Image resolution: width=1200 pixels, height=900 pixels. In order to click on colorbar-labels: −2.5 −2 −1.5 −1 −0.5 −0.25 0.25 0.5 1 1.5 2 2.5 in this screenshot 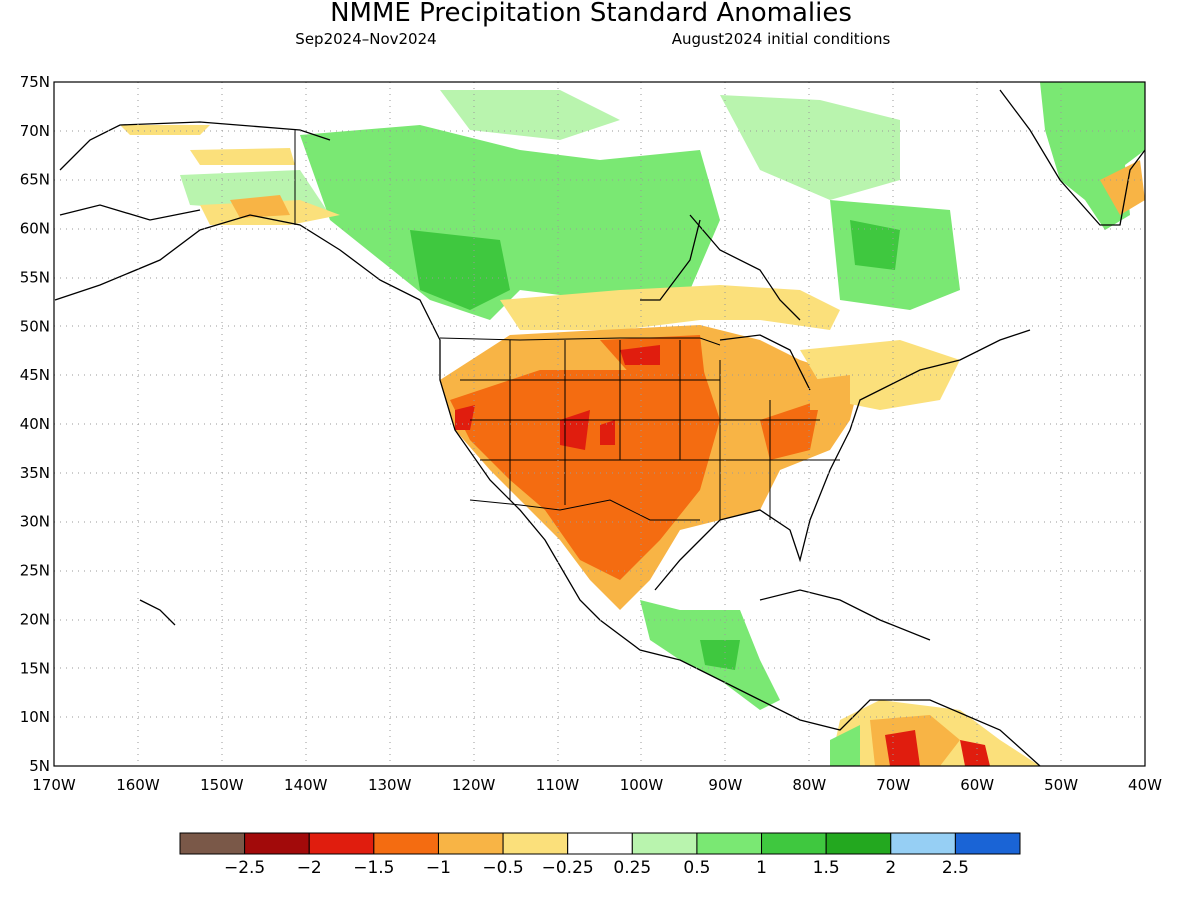, I will do `click(596, 868)`.